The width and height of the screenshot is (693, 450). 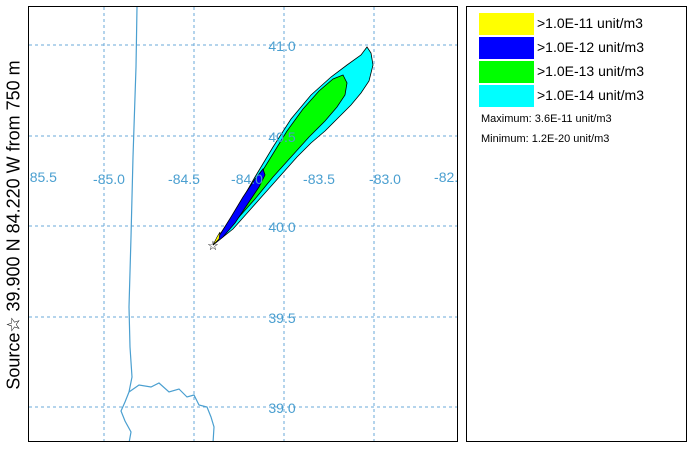 I want to click on longitude-label: -84.5, so click(x=184, y=179).